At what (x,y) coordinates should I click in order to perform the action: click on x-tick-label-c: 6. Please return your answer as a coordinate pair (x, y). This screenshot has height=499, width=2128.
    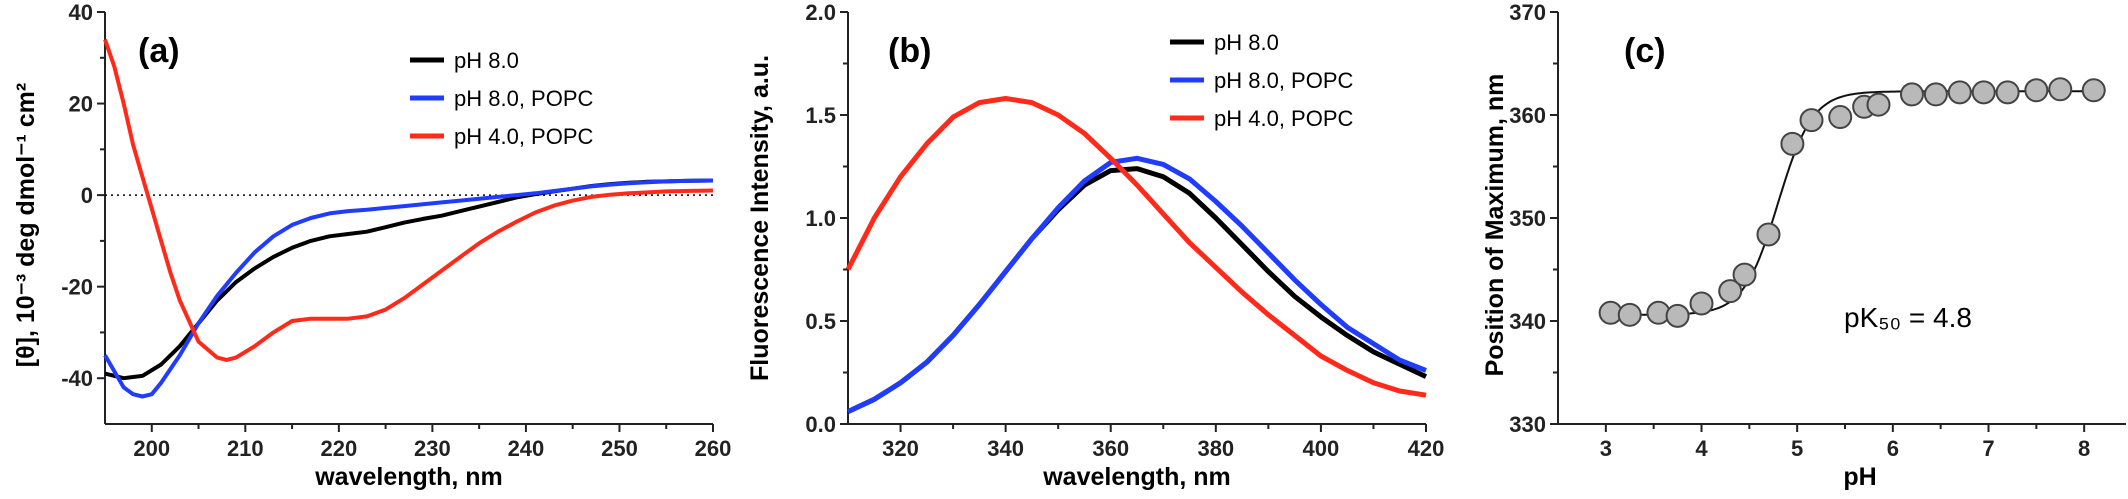
    Looking at the image, I should click on (1893, 448).